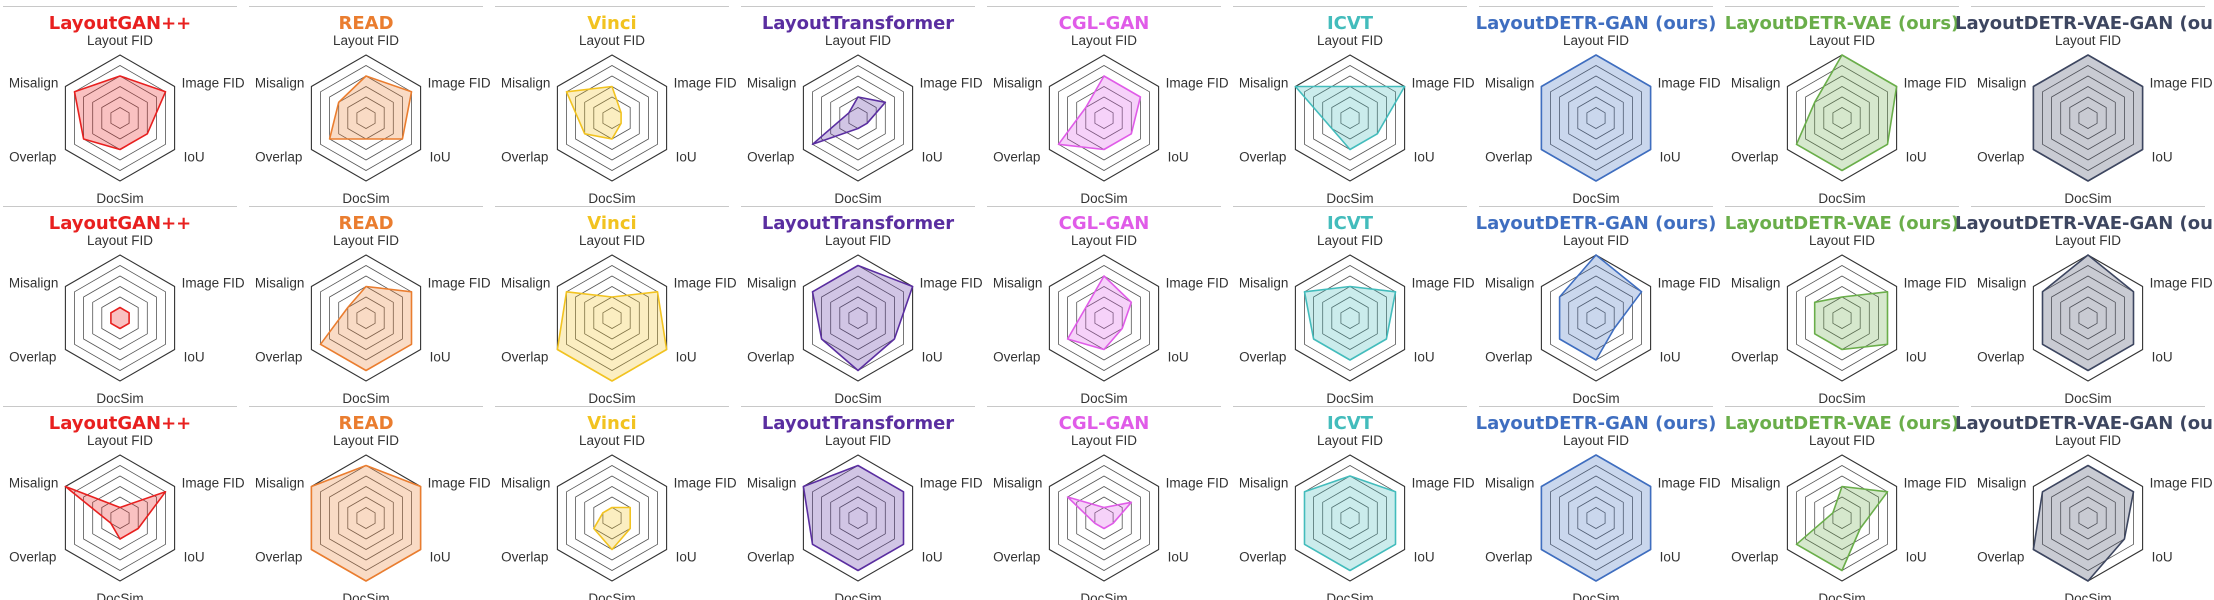  Describe the element at coordinates (370, 107) in the screenshot. I see `data-area-read` at that location.